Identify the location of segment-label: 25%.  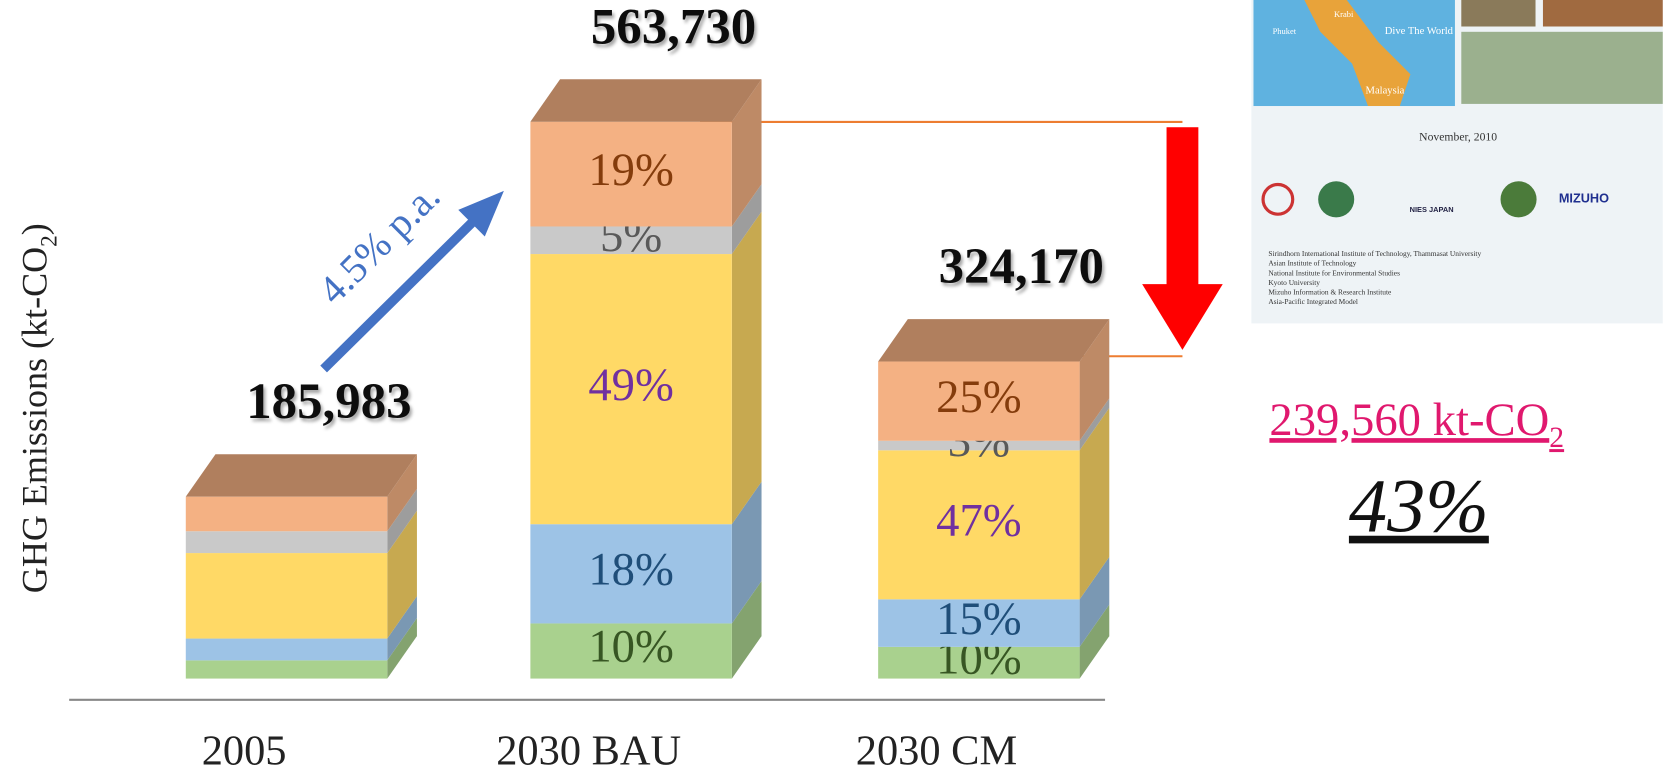
(978, 397).